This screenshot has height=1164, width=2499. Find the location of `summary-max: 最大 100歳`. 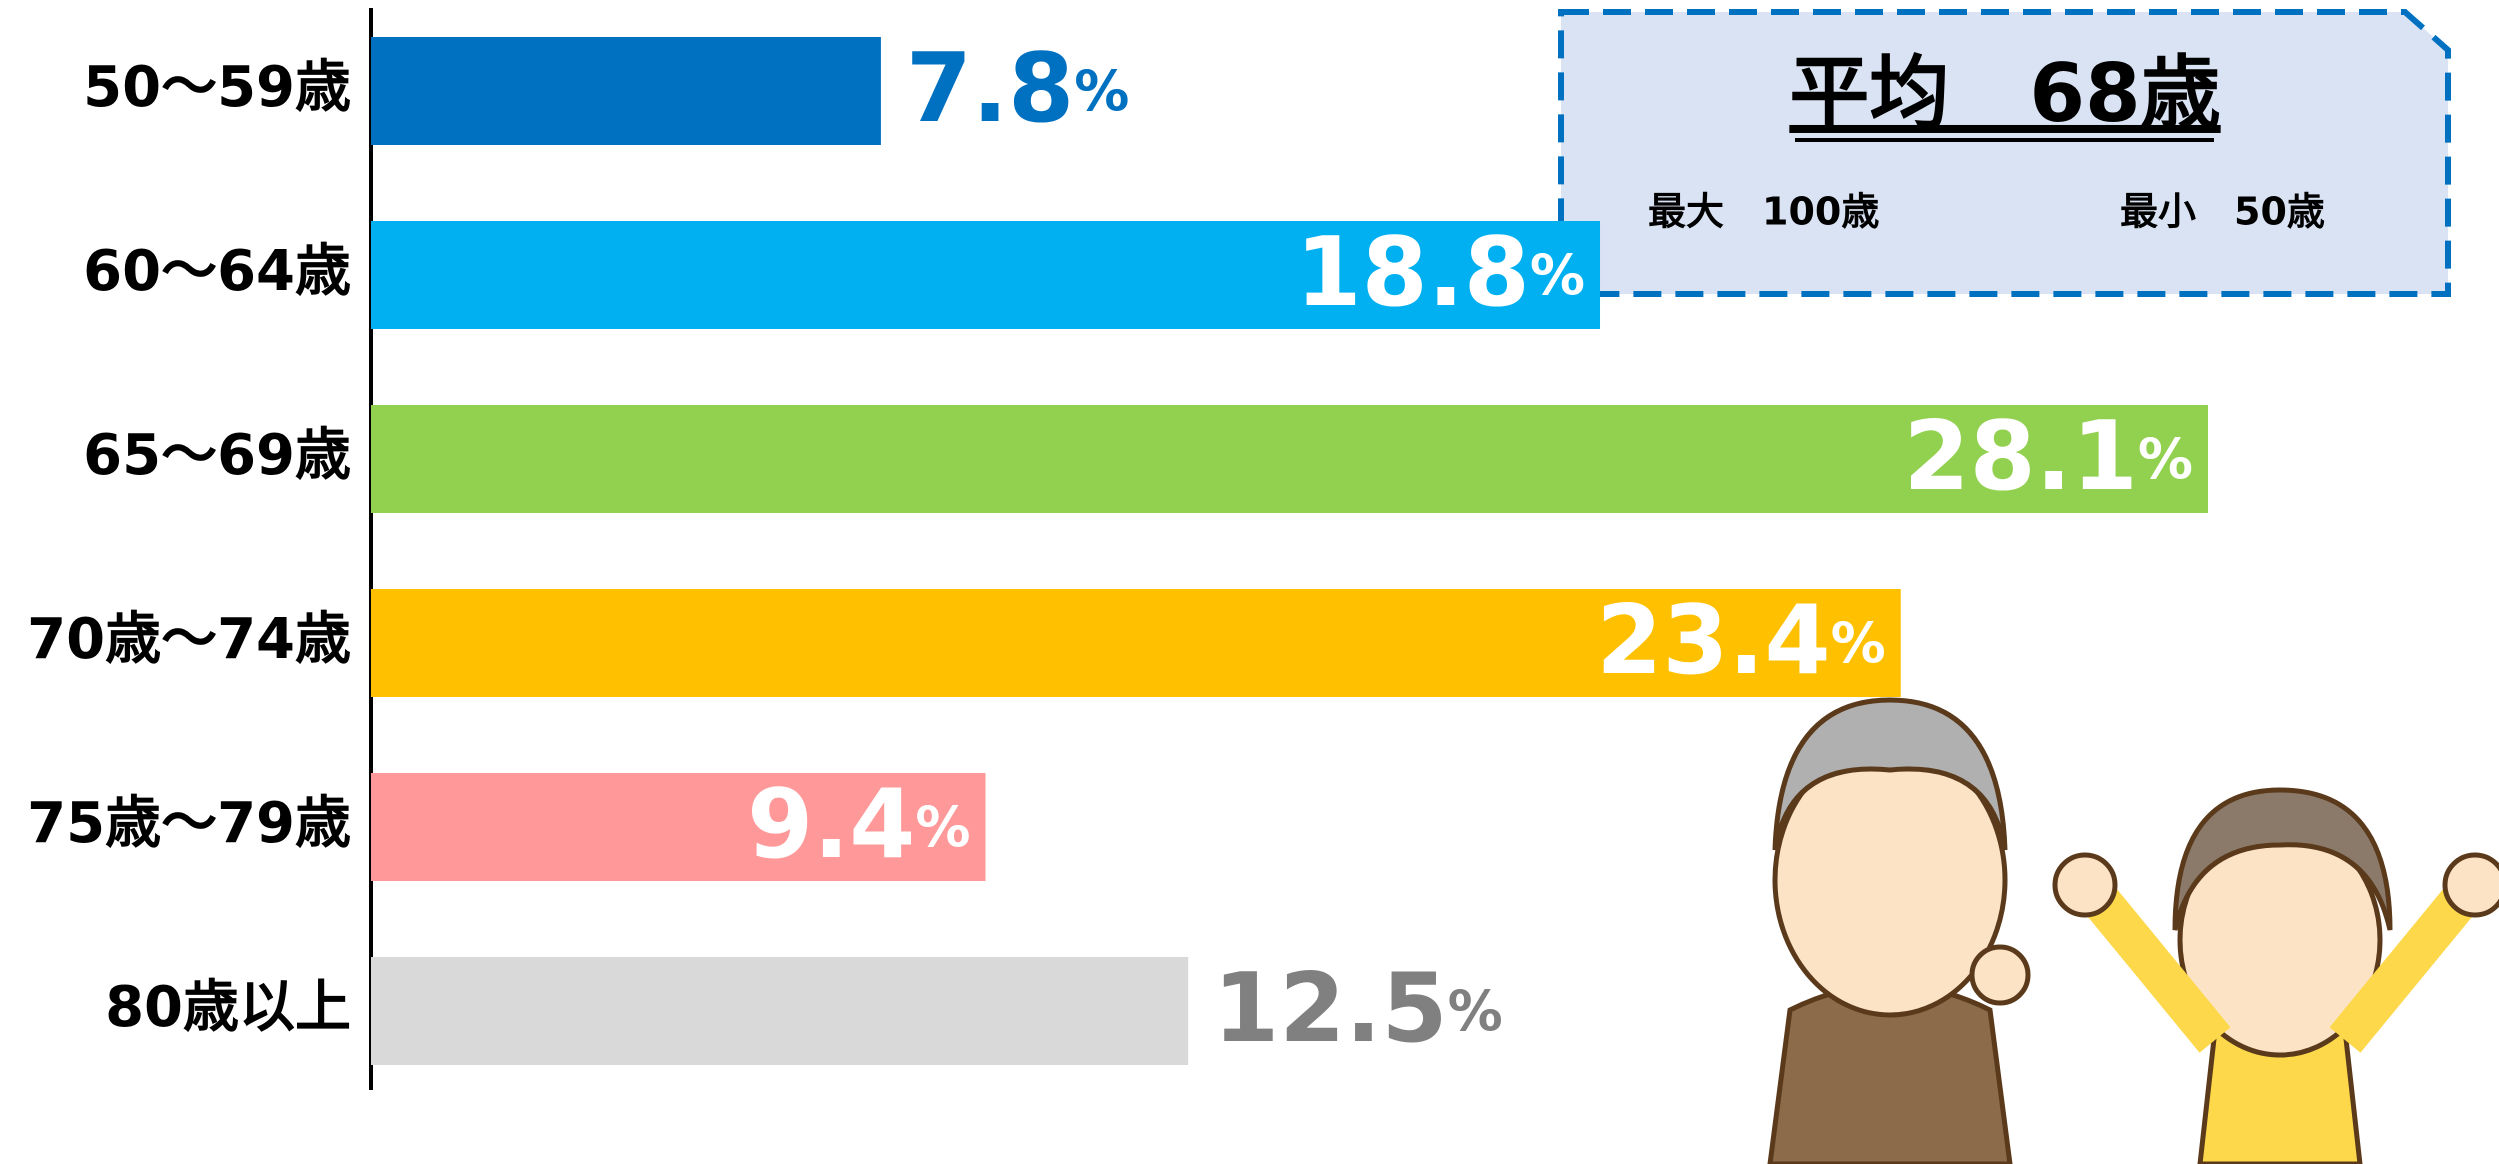

summary-max: 最大 100歳 is located at coordinates (1763, 212).